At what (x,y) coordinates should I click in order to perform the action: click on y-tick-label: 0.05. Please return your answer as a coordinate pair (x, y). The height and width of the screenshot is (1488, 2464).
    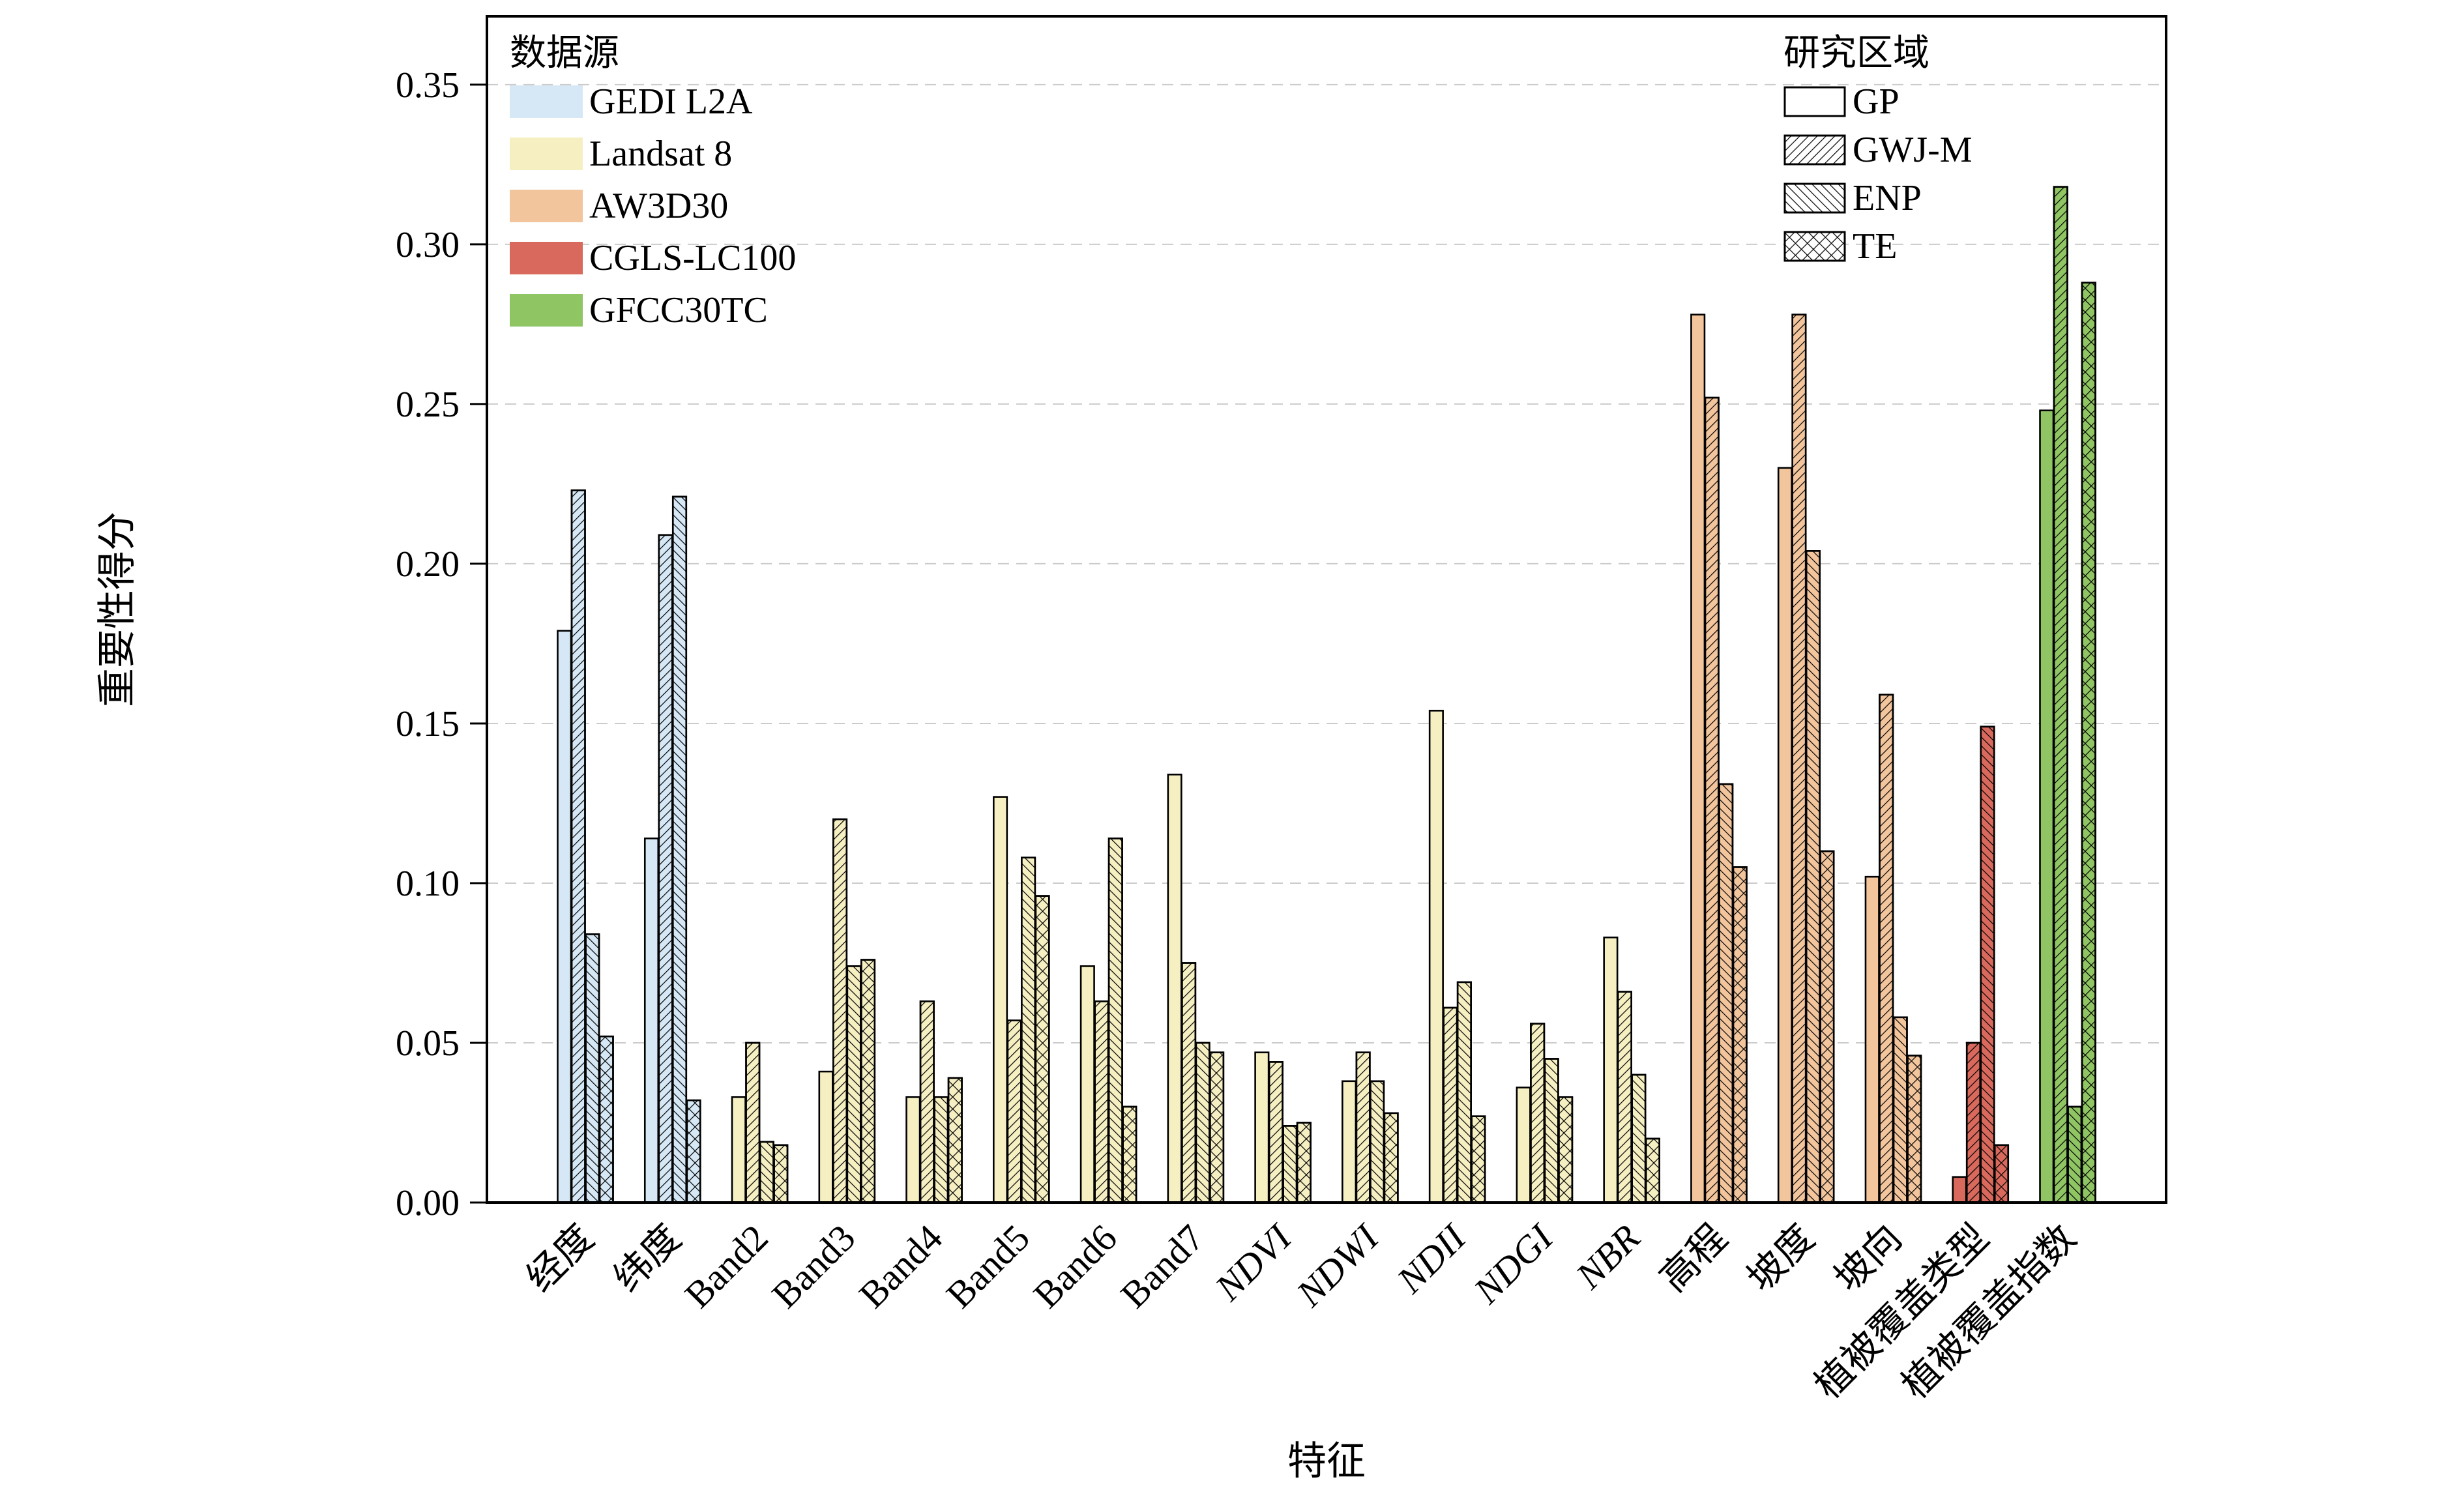
    Looking at the image, I should click on (428, 1043).